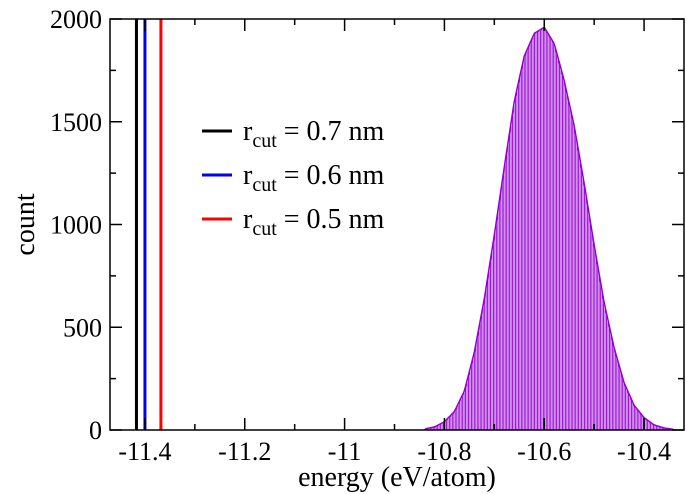 This screenshot has height=494, width=687. I want to click on legend-entry: rcut = 0.7 nm, so click(314, 134).